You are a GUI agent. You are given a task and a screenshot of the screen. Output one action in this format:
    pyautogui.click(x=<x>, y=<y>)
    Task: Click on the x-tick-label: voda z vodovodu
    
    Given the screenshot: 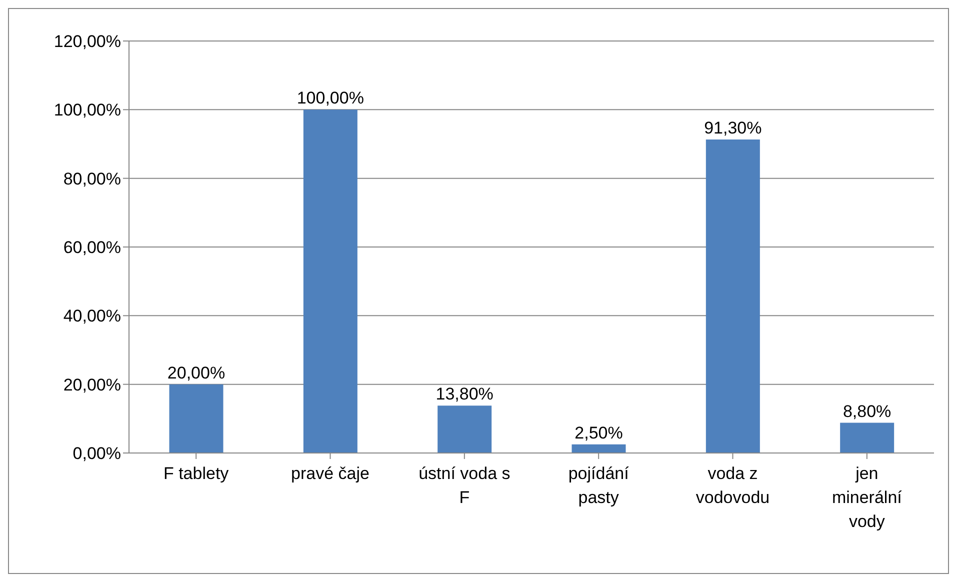 What is the action you would take?
    pyautogui.click(x=733, y=485)
    